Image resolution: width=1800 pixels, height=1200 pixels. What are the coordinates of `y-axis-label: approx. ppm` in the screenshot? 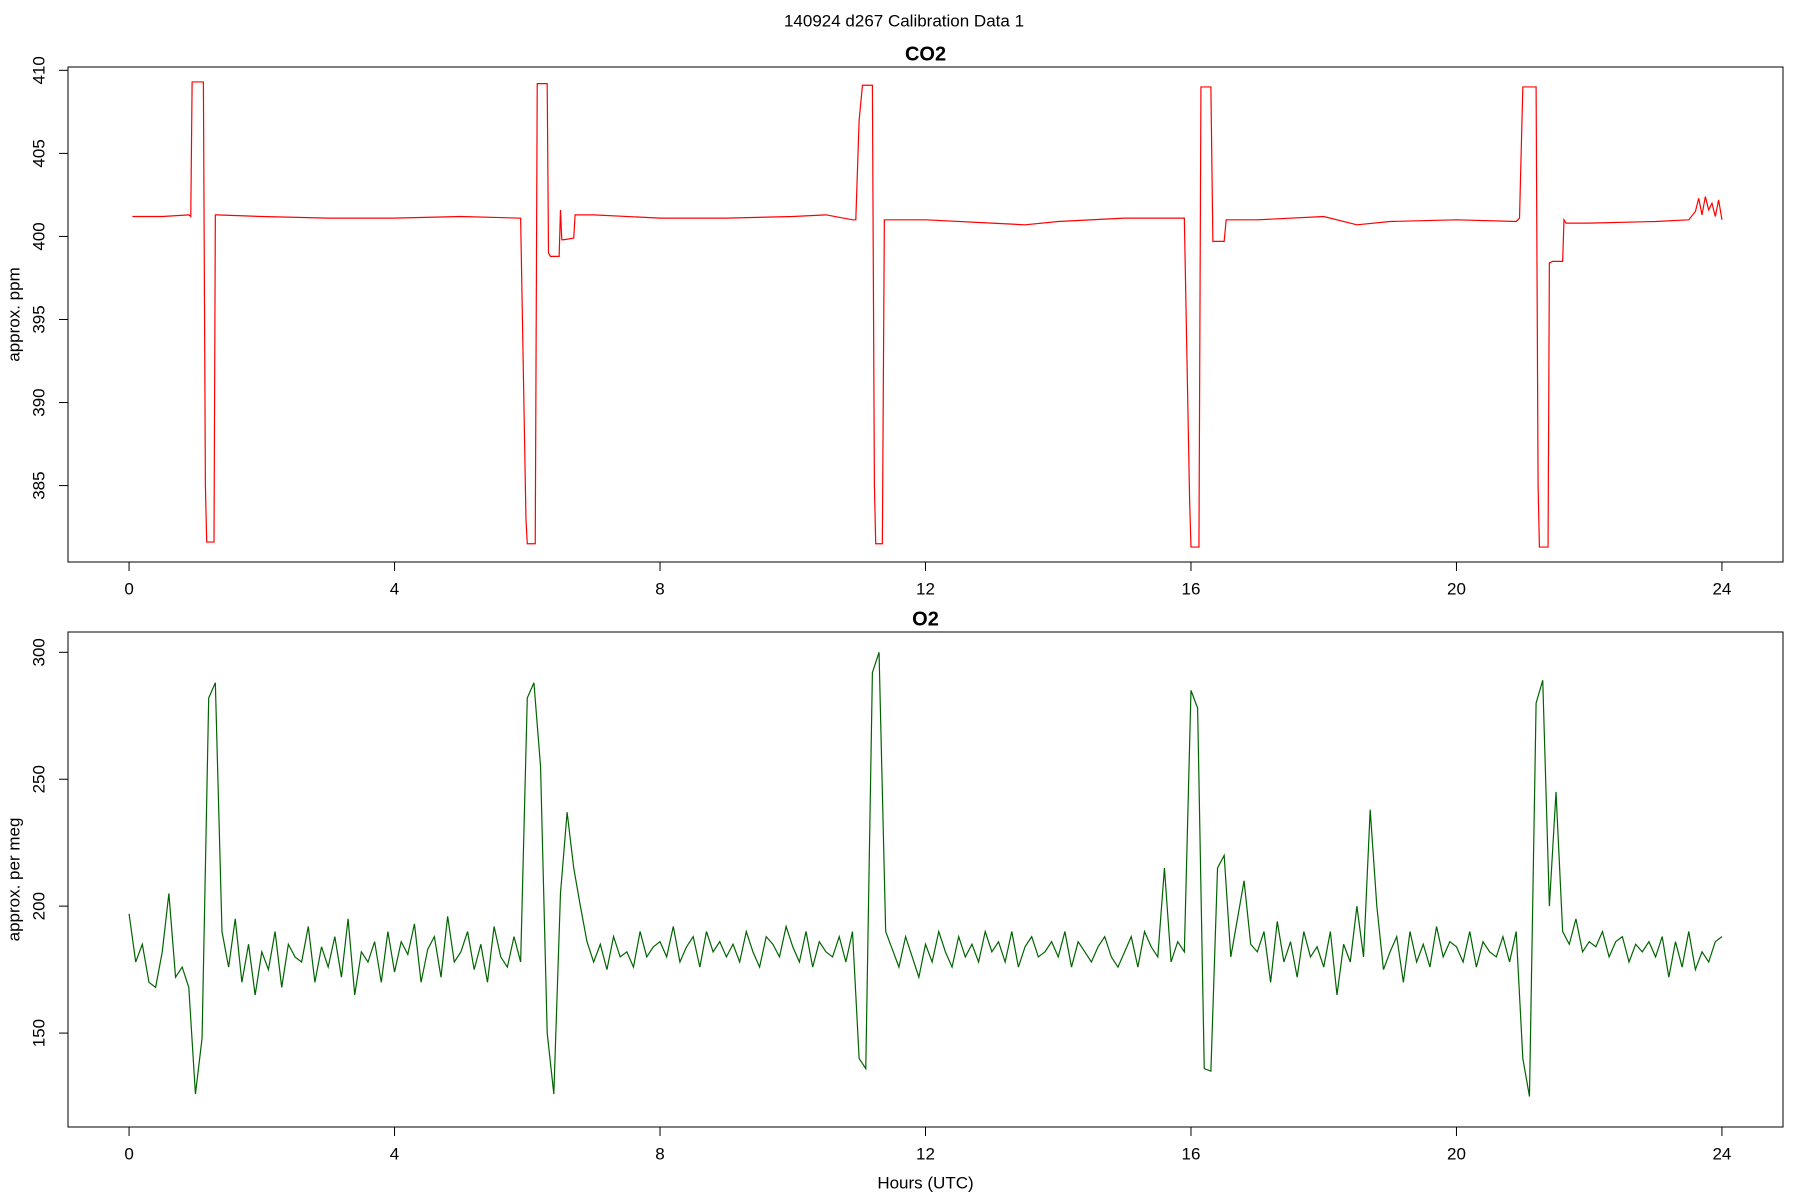 It's located at (13, 314).